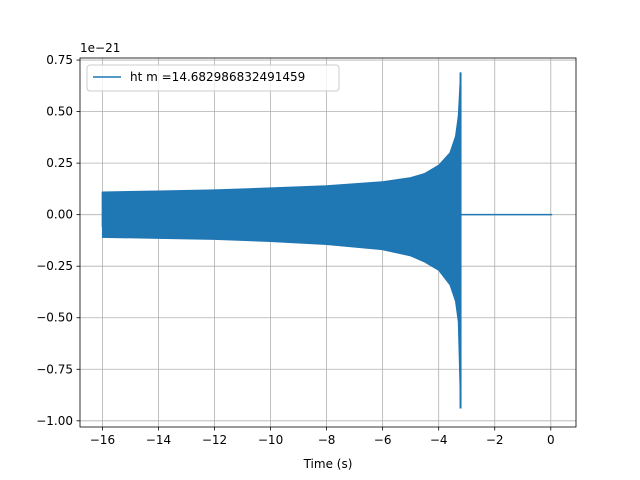 The image size is (640, 480). What do you see at coordinates (54, 369) in the screenshot?
I see `y-tick-label: −0.75` at bounding box center [54, 369].